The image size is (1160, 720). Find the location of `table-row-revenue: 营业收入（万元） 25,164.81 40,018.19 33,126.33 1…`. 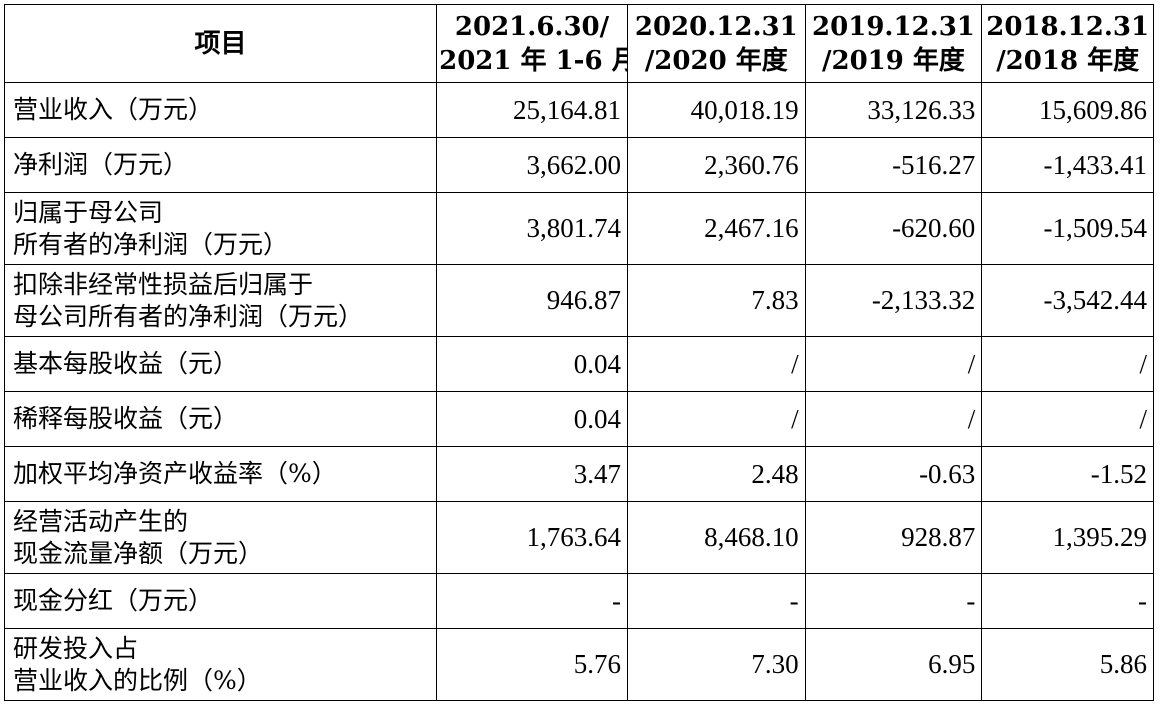

table-row-revenue: 营业收入（万元） 25,164.81 40,018.19 33,126.33 1… is located at coordinates (578, 110).